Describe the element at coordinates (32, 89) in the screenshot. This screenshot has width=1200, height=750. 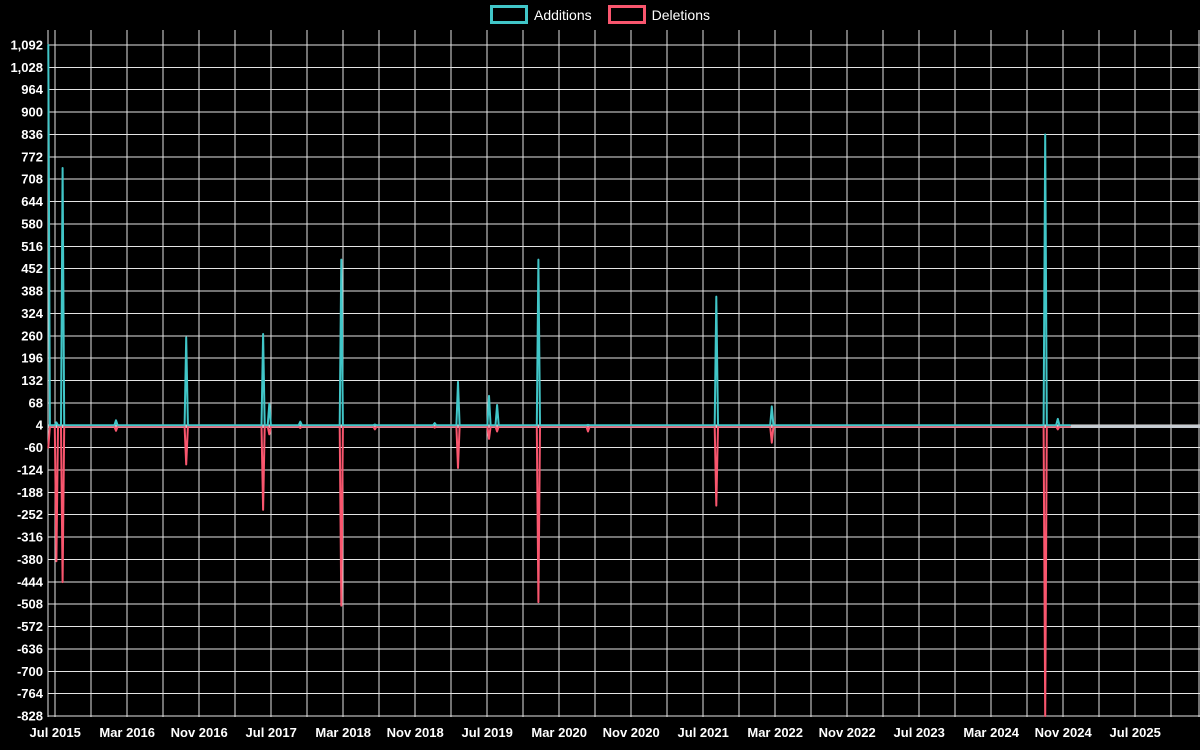
I see `svg-text: 964` at that location.